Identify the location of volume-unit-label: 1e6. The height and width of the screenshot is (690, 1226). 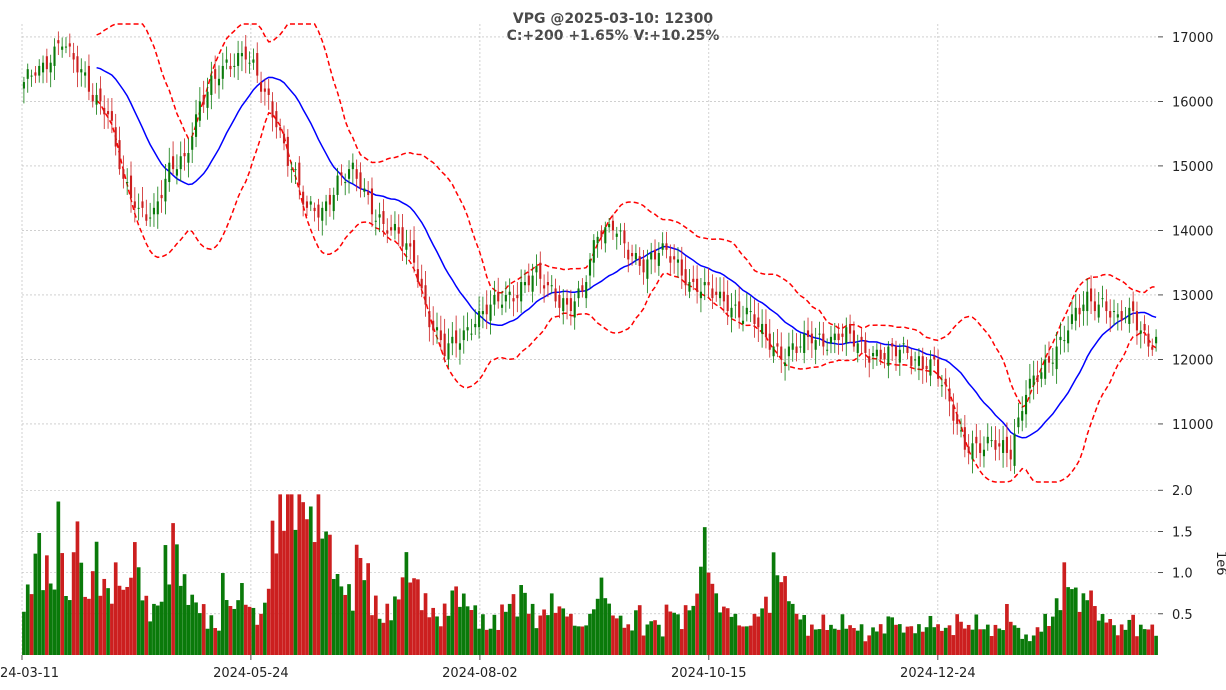
(1219, 563).